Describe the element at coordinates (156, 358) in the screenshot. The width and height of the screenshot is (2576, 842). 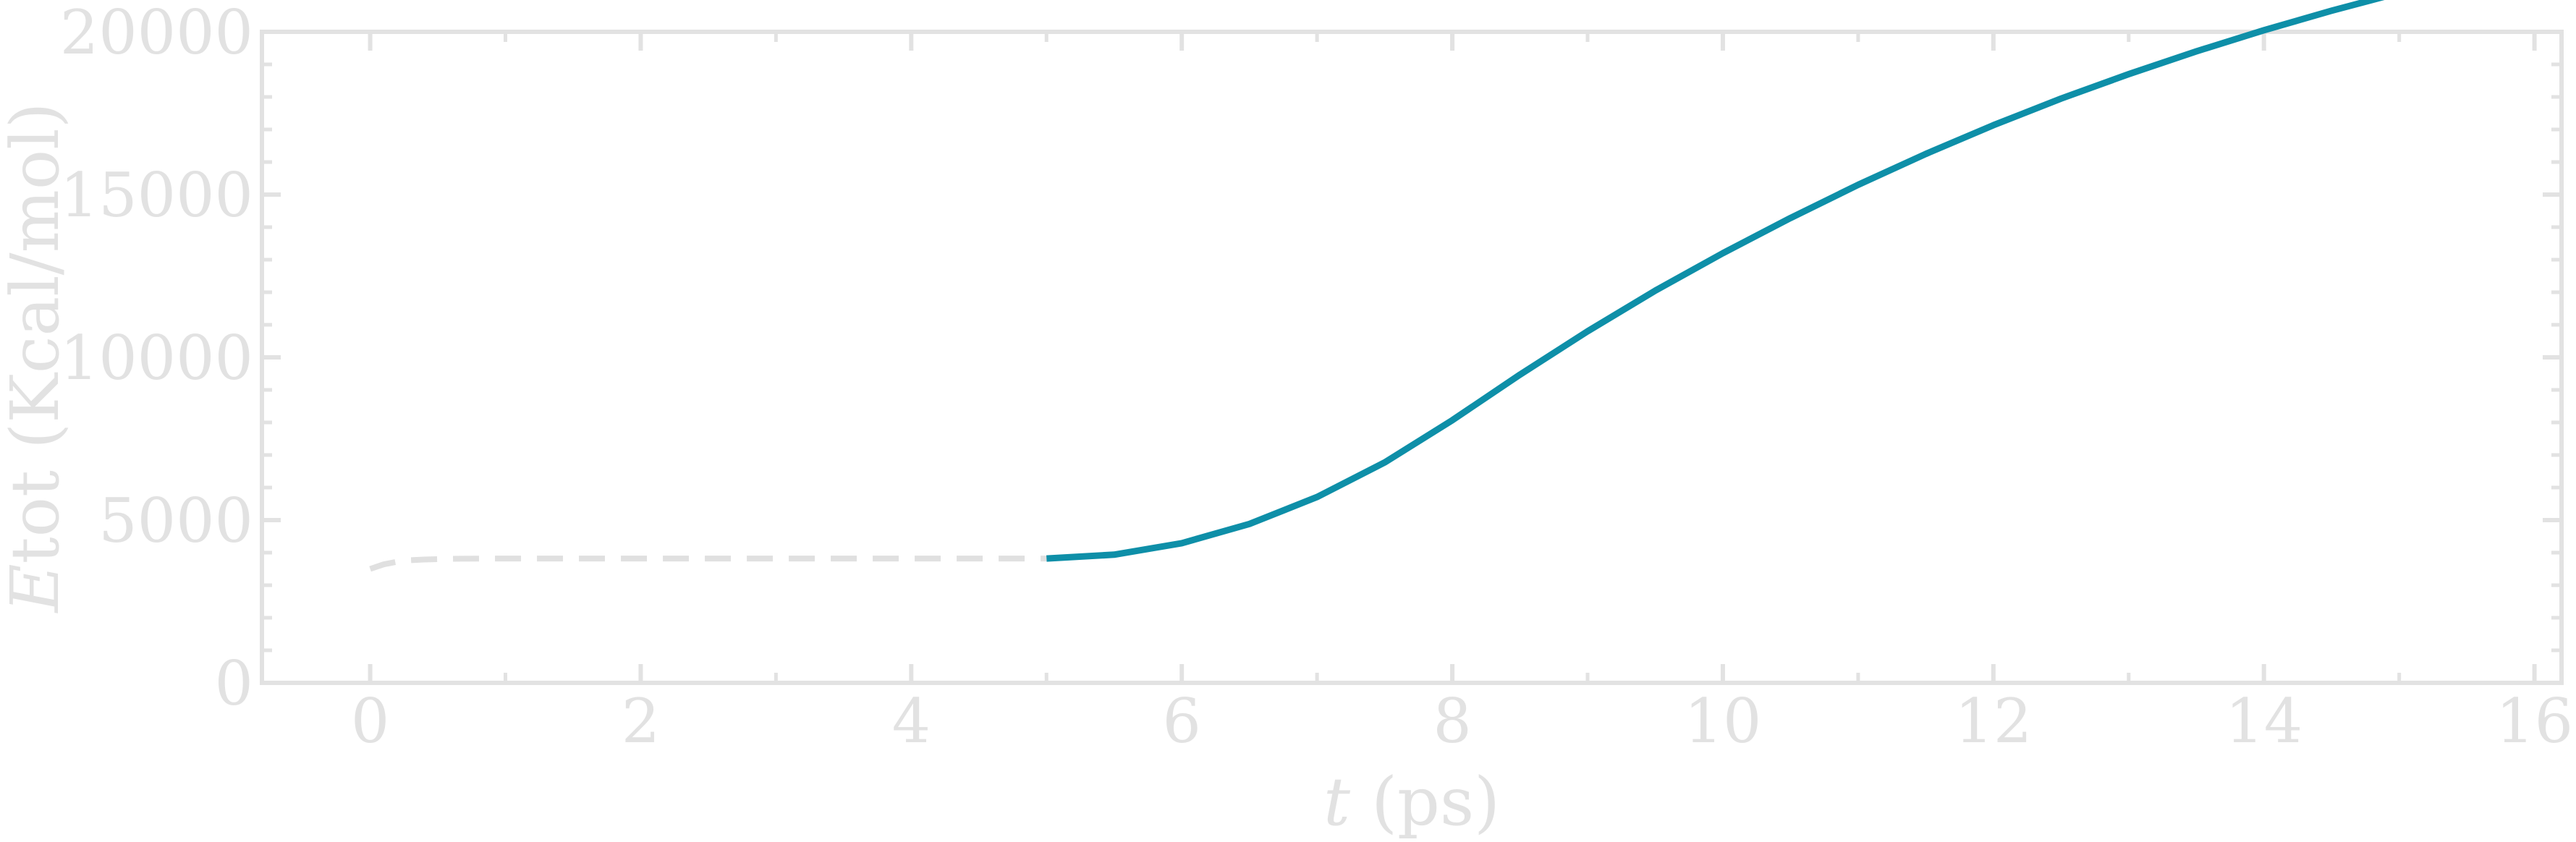
I see `y-tick-label: 10000` at that location.